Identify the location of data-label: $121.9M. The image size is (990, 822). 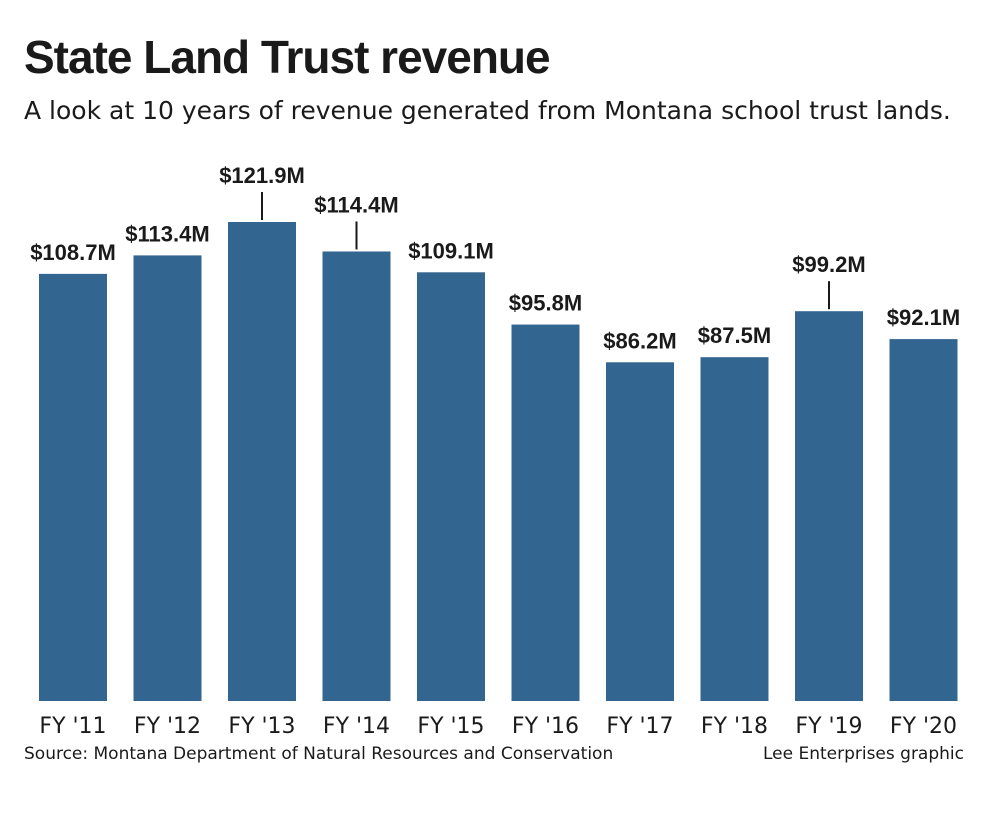
(262, 175).